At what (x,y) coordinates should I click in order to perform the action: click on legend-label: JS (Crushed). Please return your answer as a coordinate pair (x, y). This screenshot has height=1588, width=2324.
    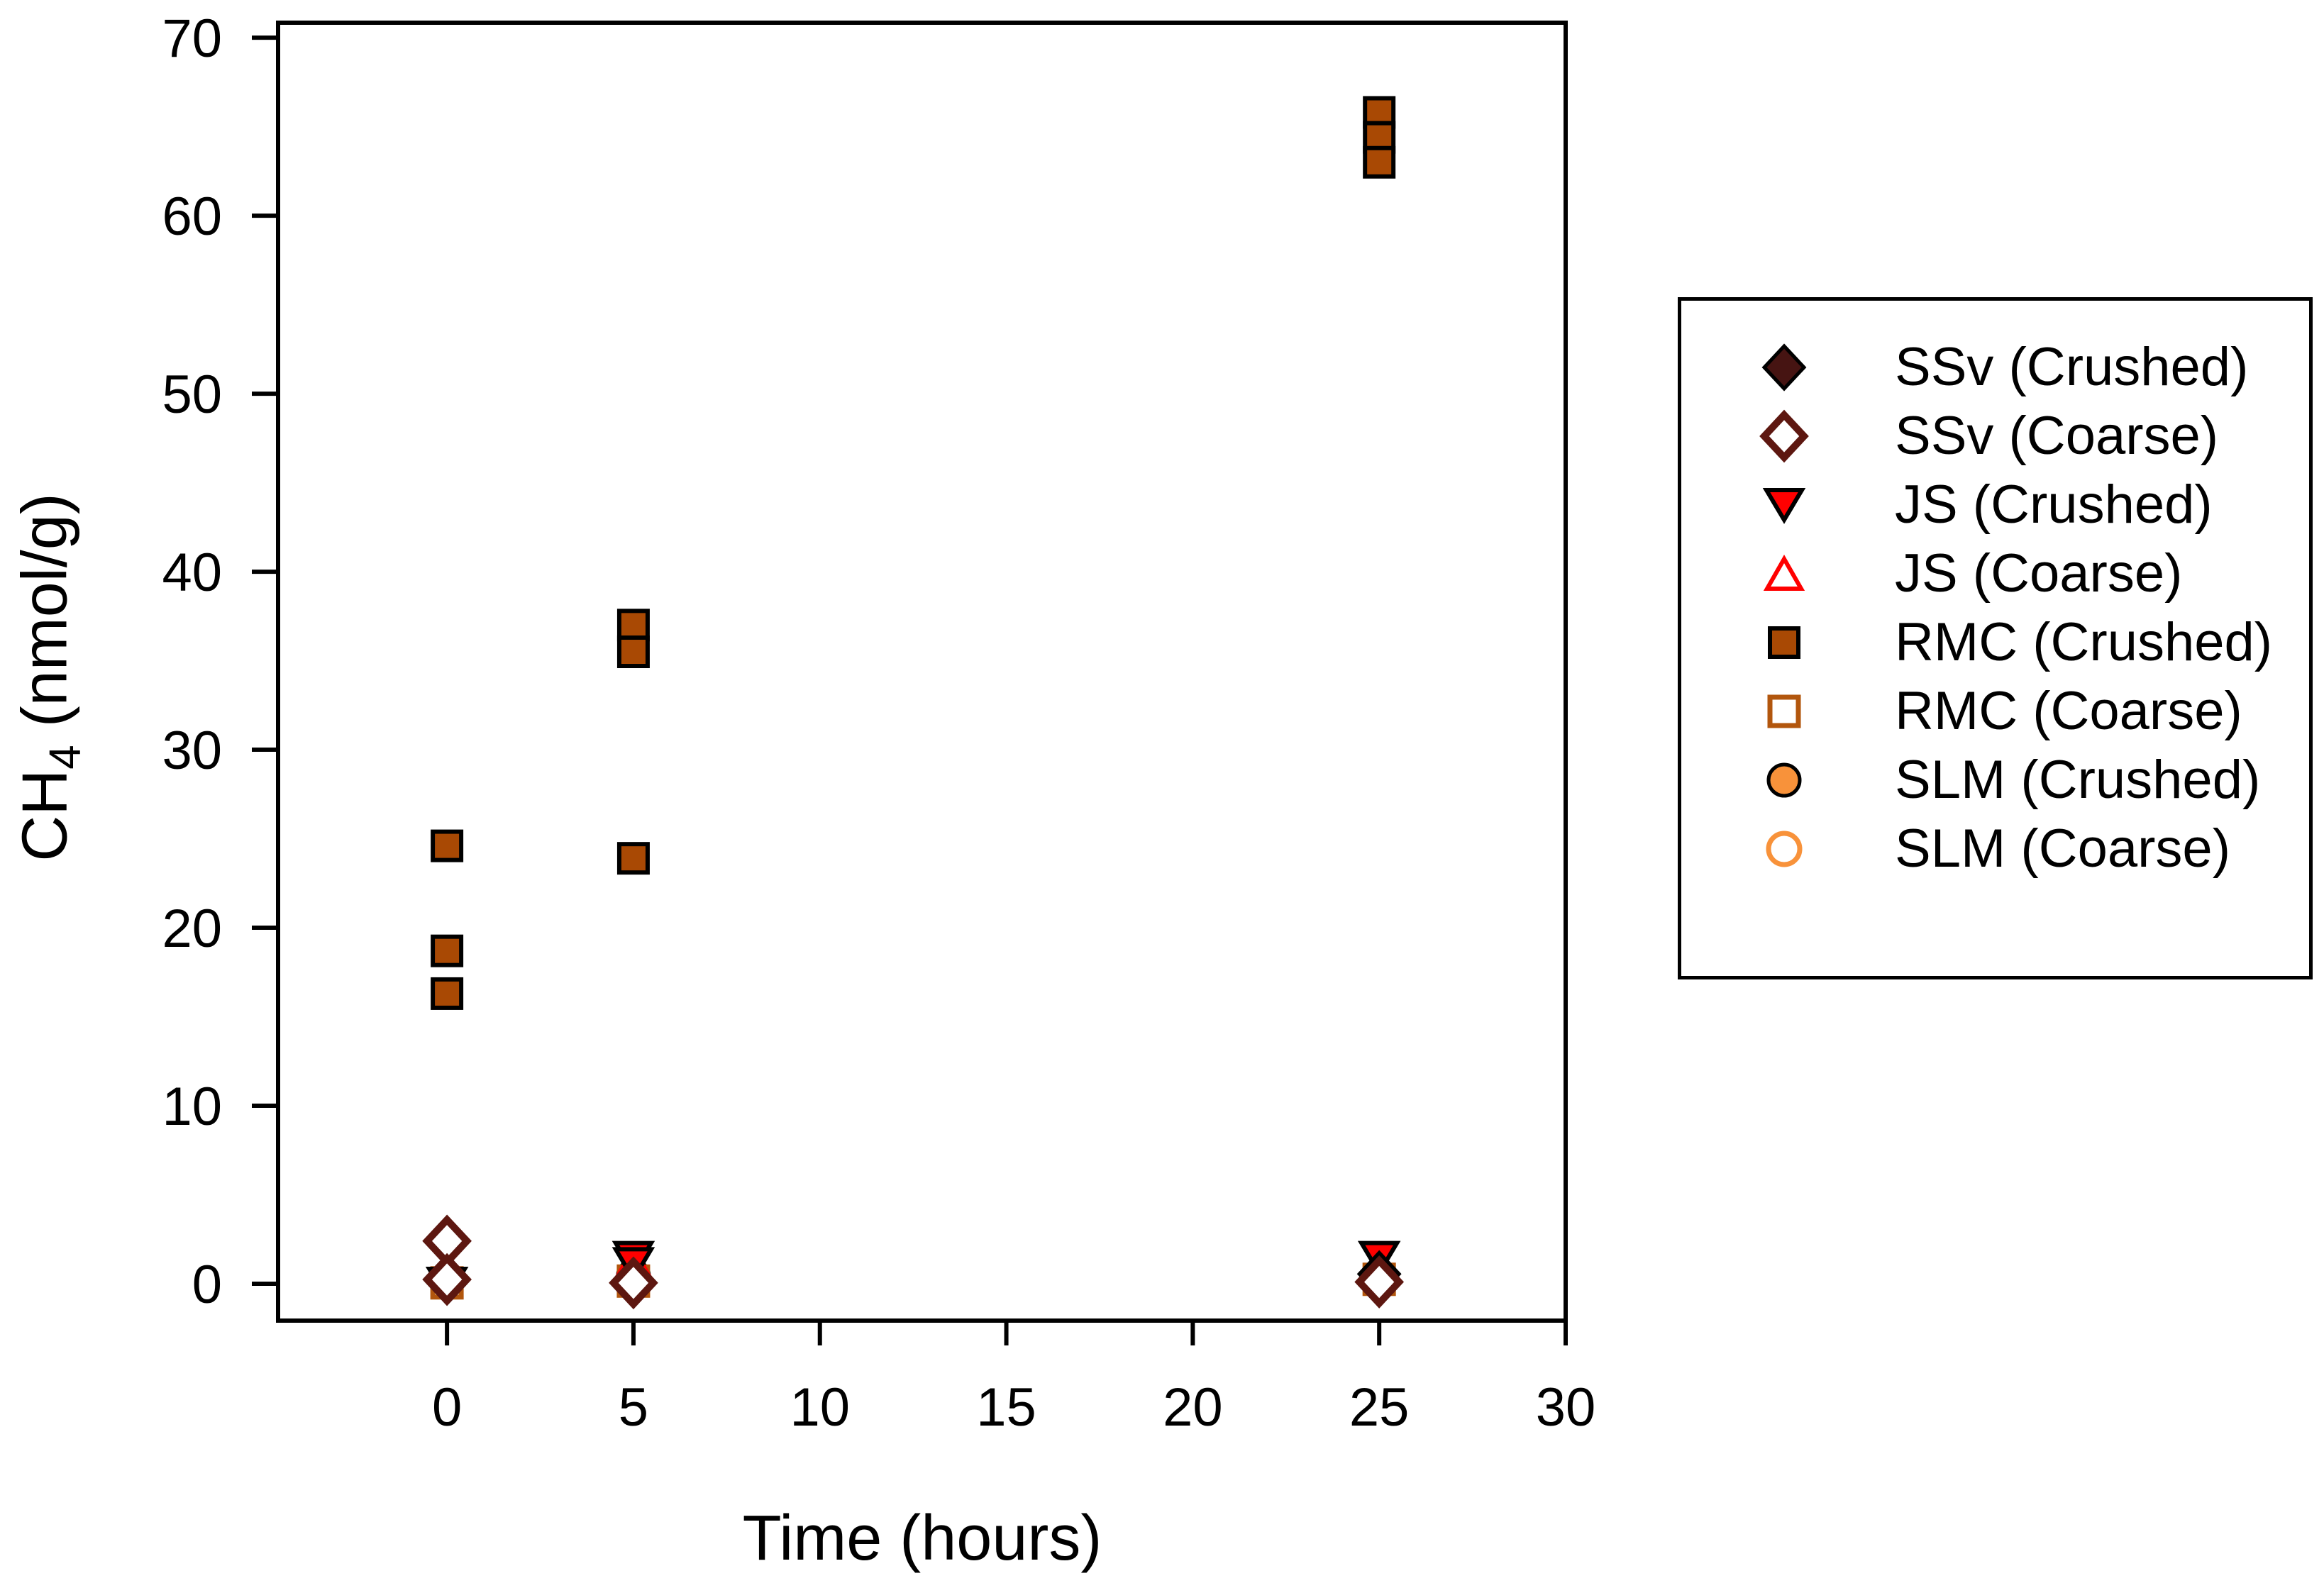
    Looking at the image, I should click on (2054, 504).